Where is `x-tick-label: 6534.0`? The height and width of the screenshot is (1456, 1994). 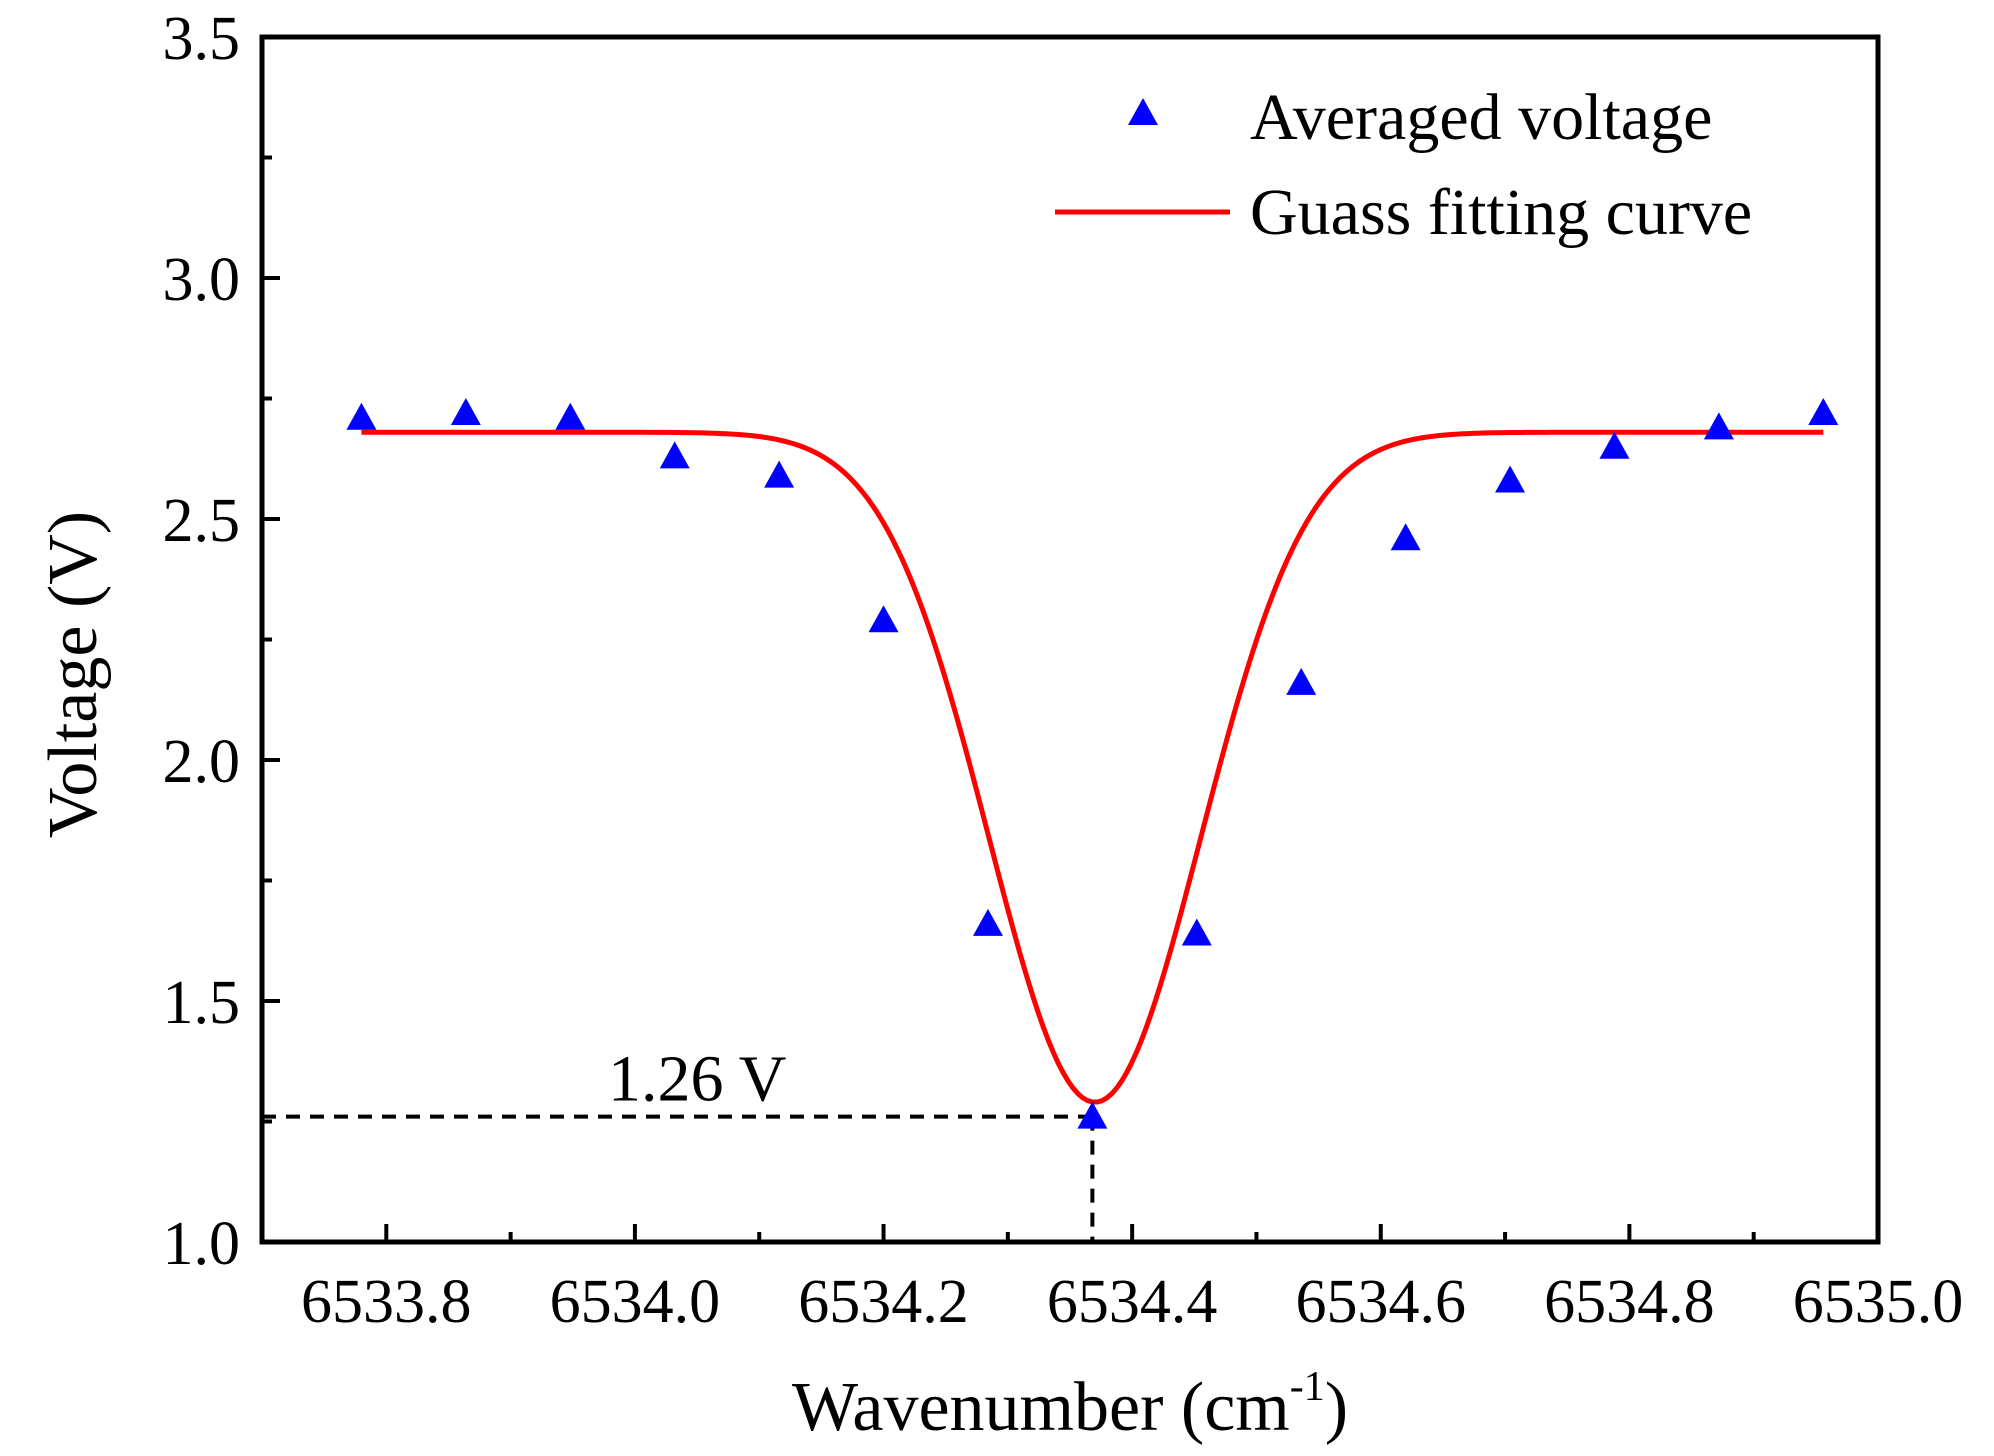 x-tick-label: 6534.0 is located at coordinates (635, 1302).